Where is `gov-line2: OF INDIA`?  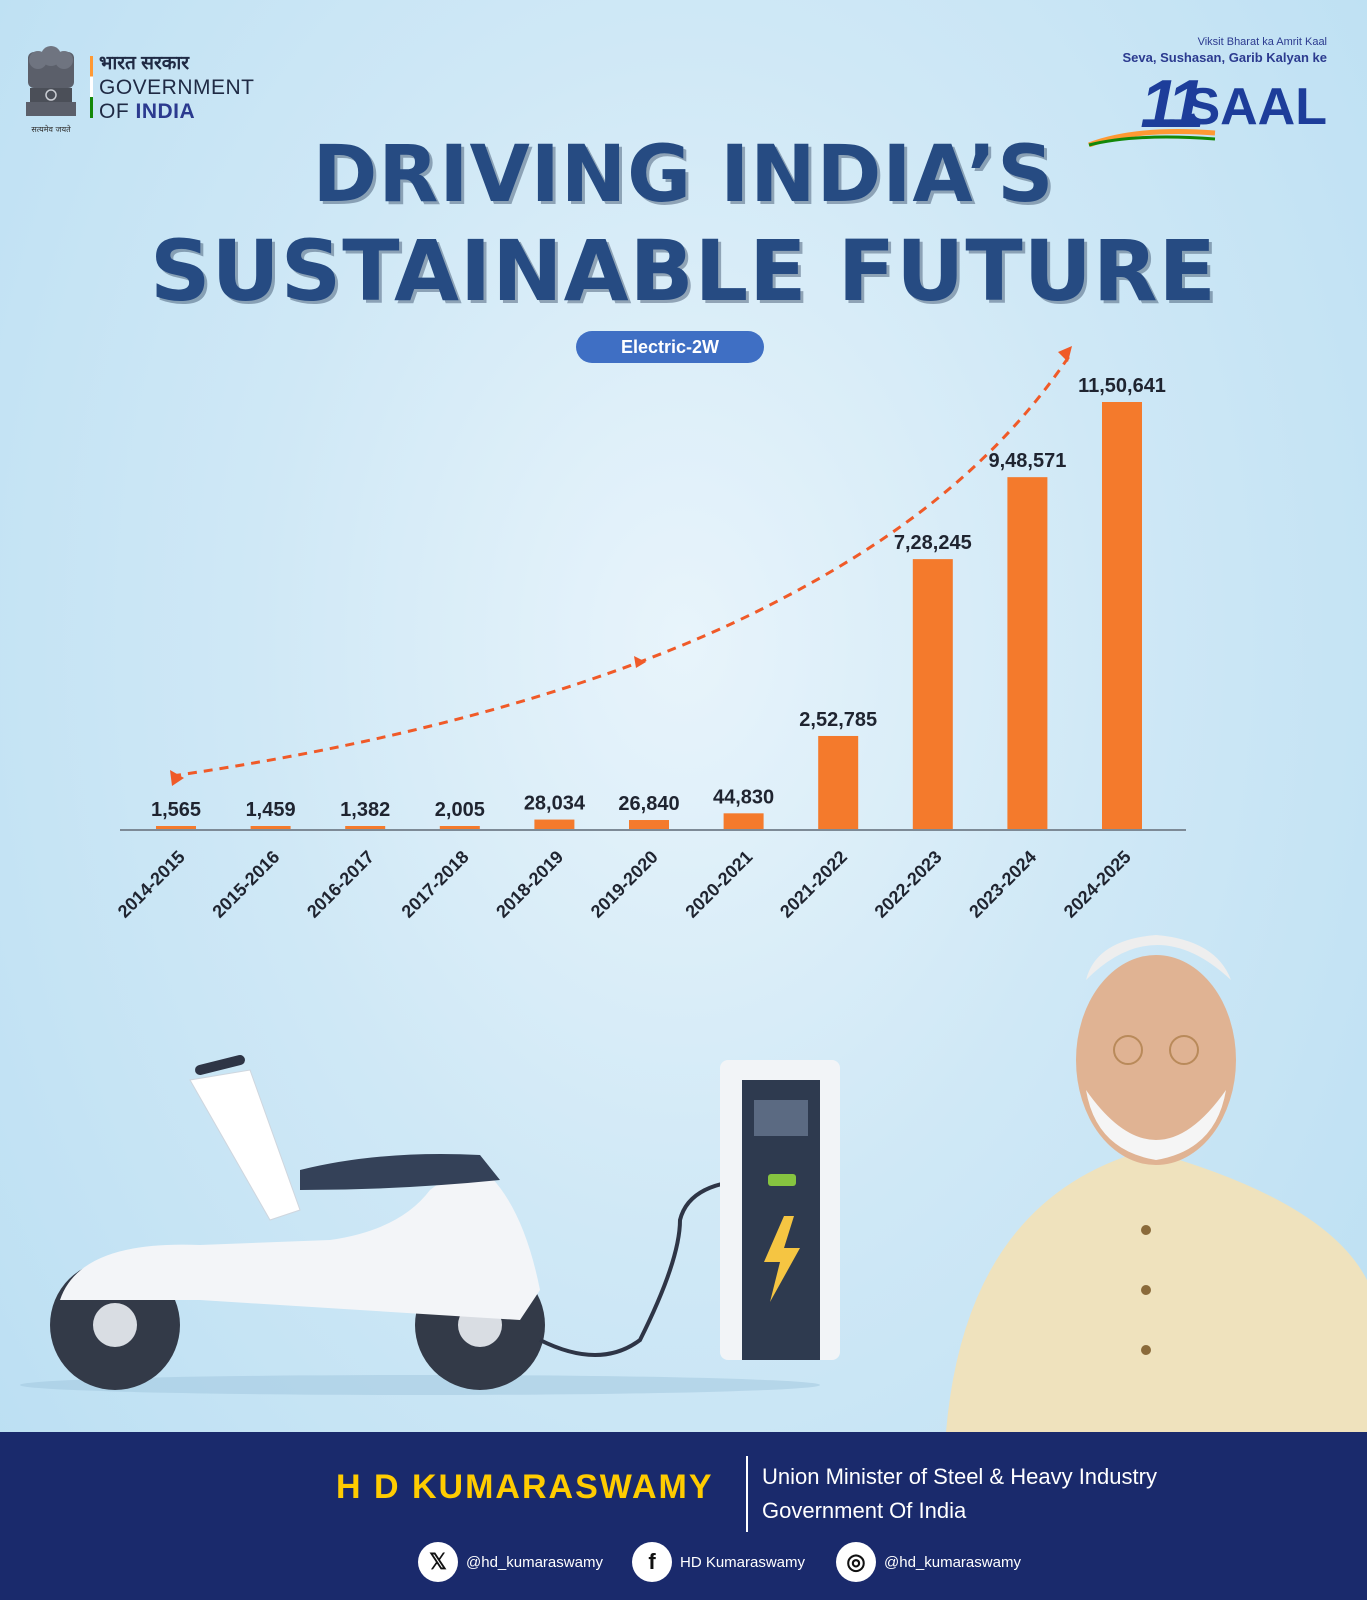 gov-line2: OF INDIA is located at coordinates (147, 111).